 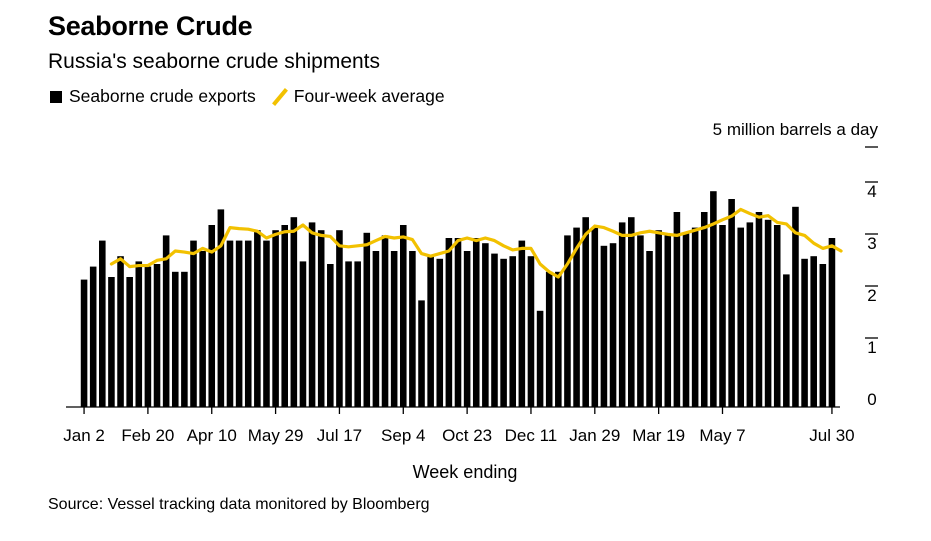 I want to click on x-tick-label: Dec 11, so click(x=531, y=435).